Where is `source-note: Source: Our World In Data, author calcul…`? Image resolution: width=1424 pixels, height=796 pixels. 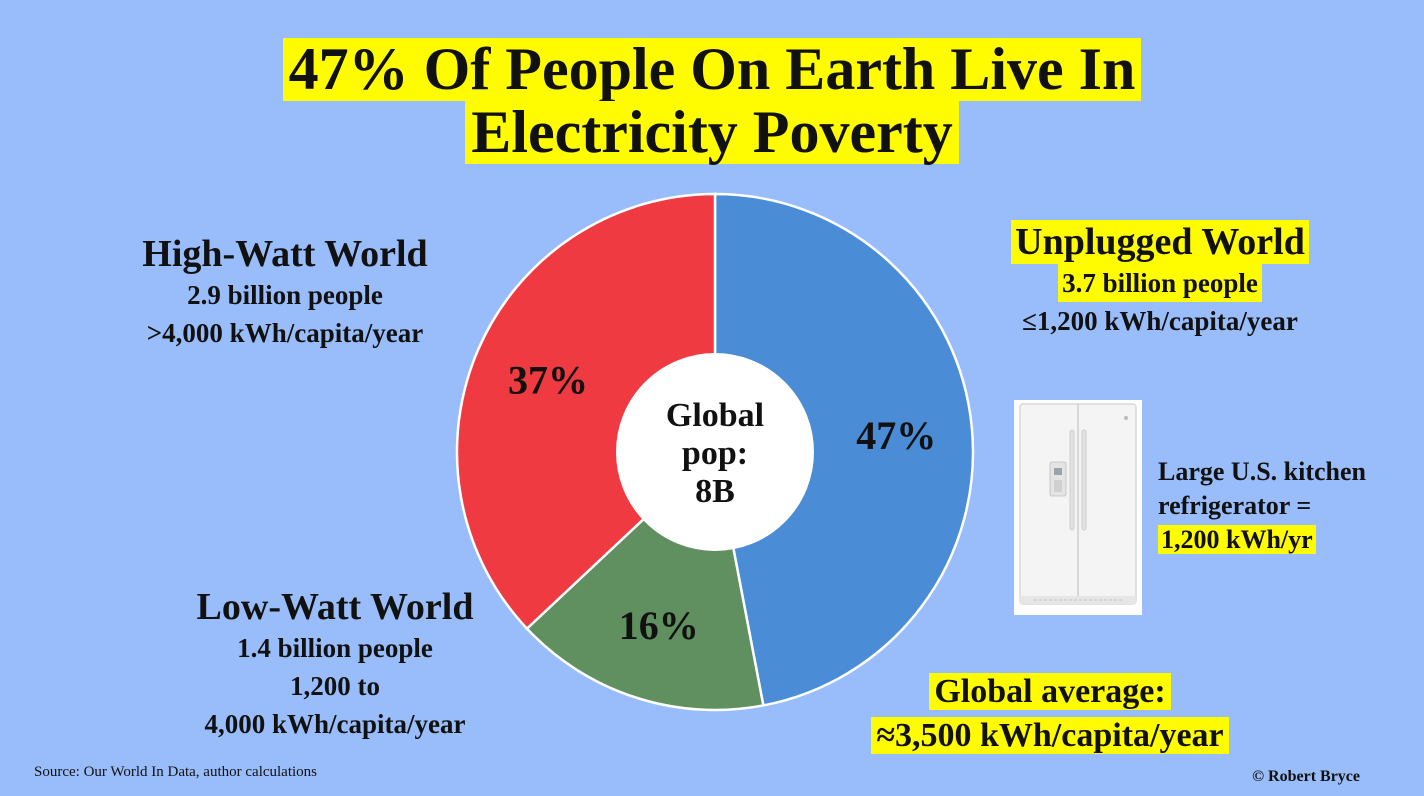
source-note: Source: Our World In Data, author calcul… is located at coordinates (176, 772).